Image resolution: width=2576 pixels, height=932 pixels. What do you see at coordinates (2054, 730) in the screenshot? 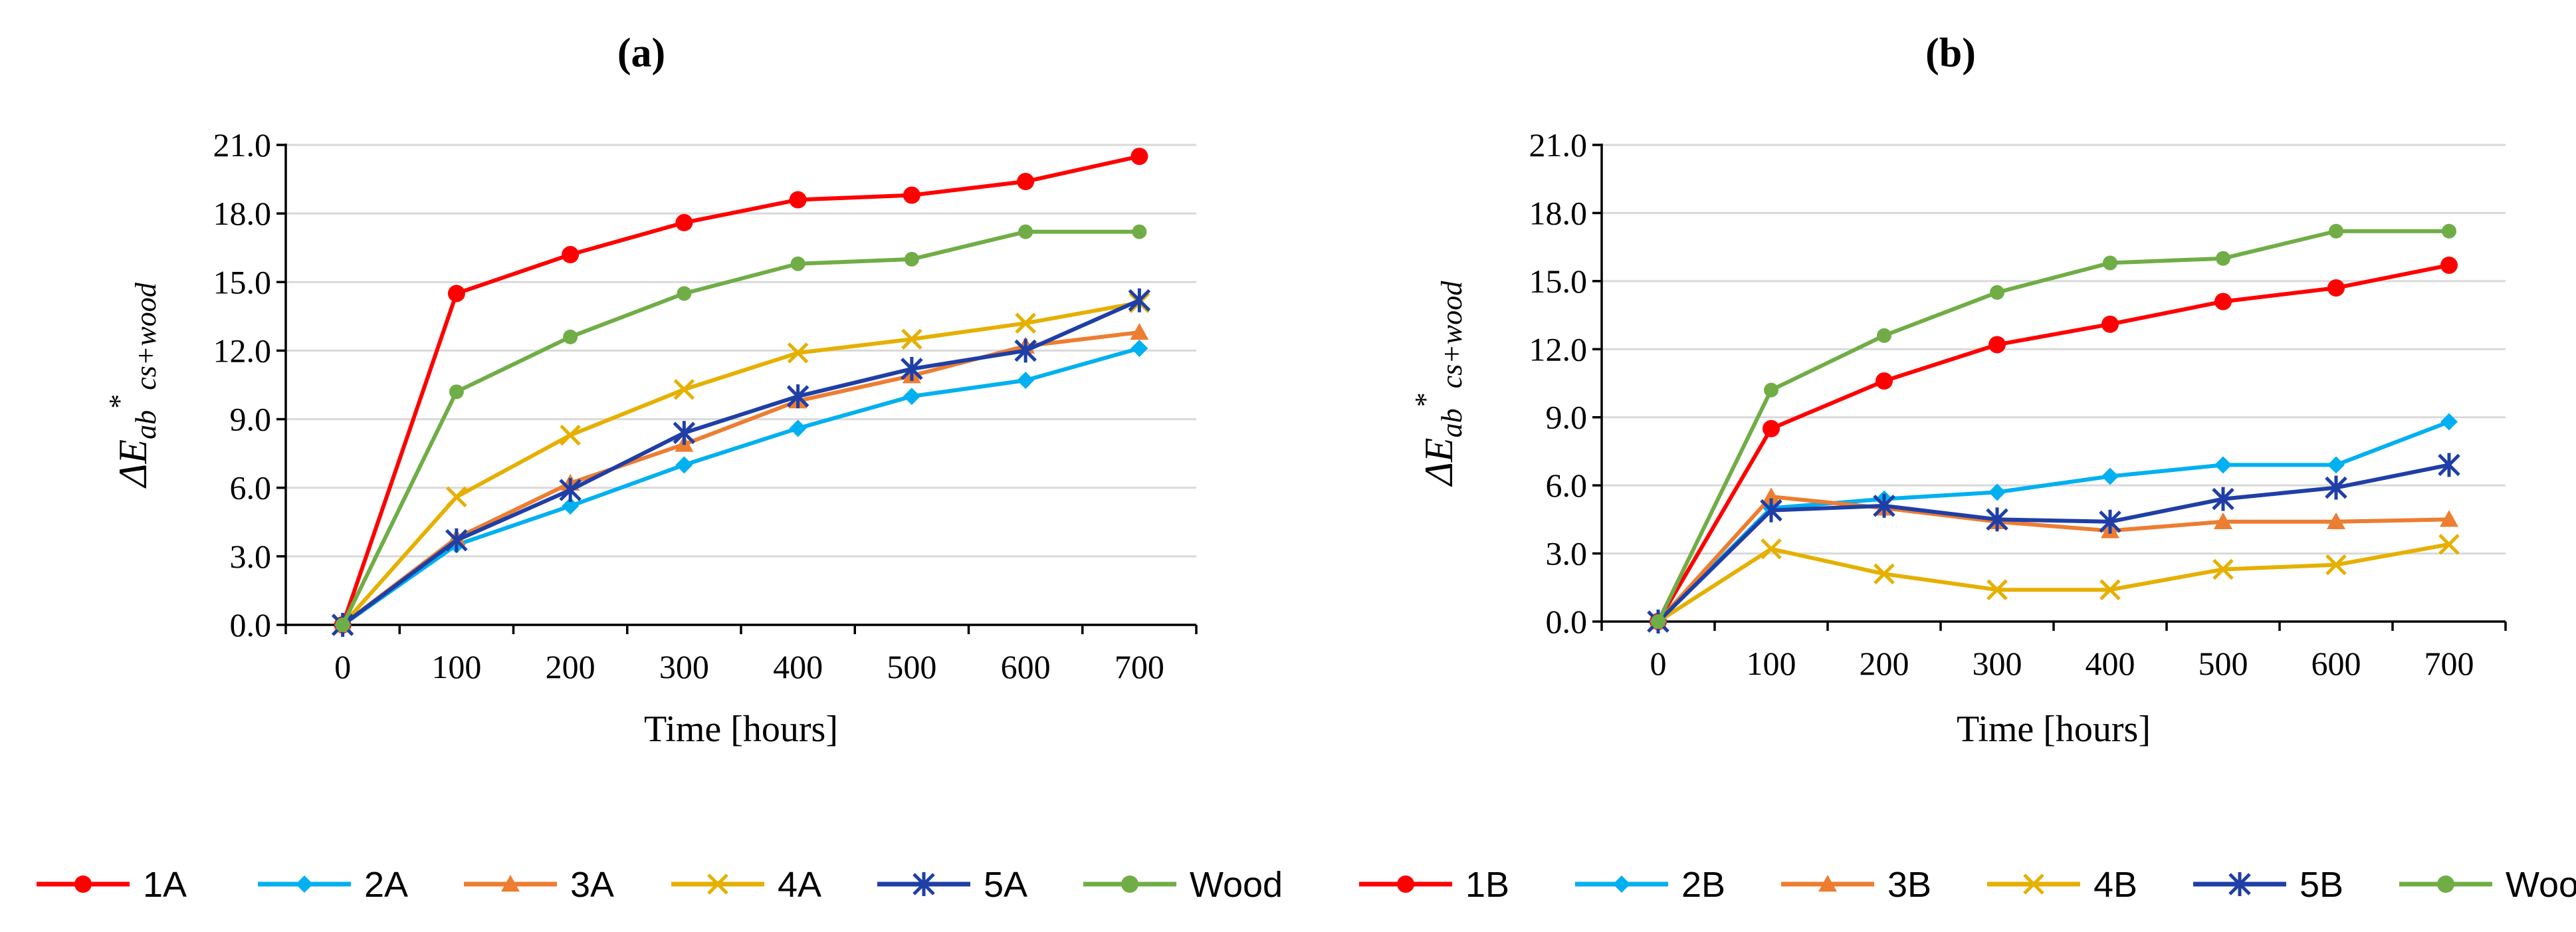
I see `x-axis-label: Time [hours]` at bounding box center [2054, 730].